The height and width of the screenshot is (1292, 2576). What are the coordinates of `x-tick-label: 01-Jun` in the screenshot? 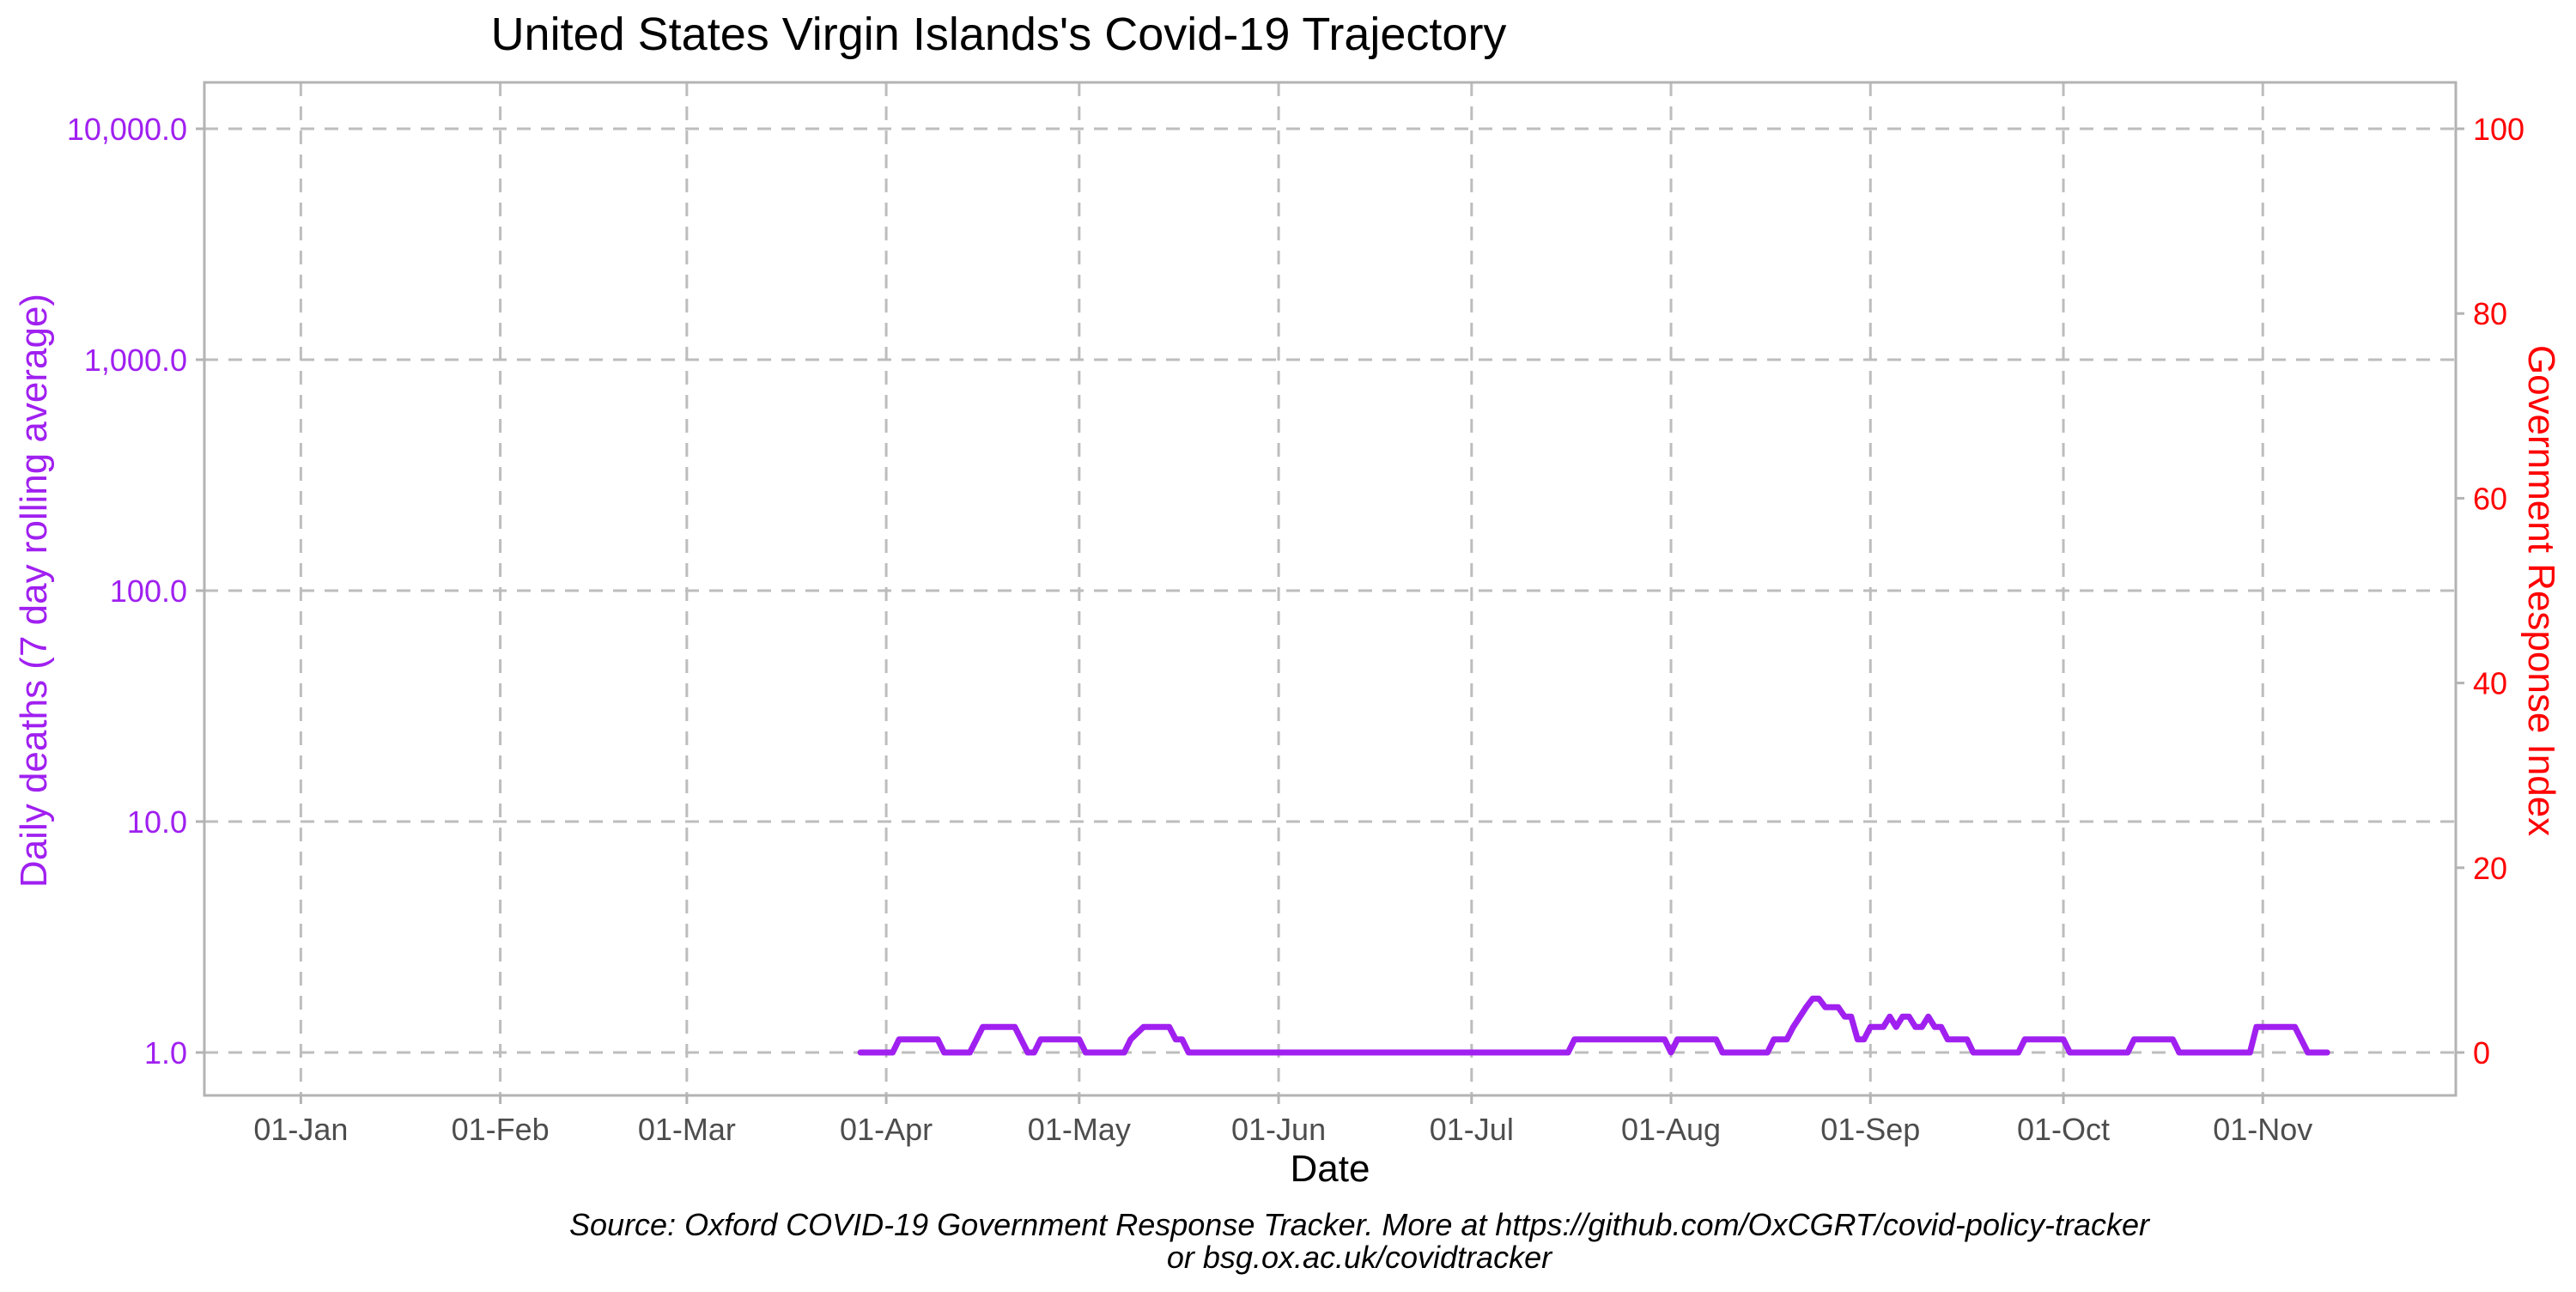 It's located at (1279, 1129).